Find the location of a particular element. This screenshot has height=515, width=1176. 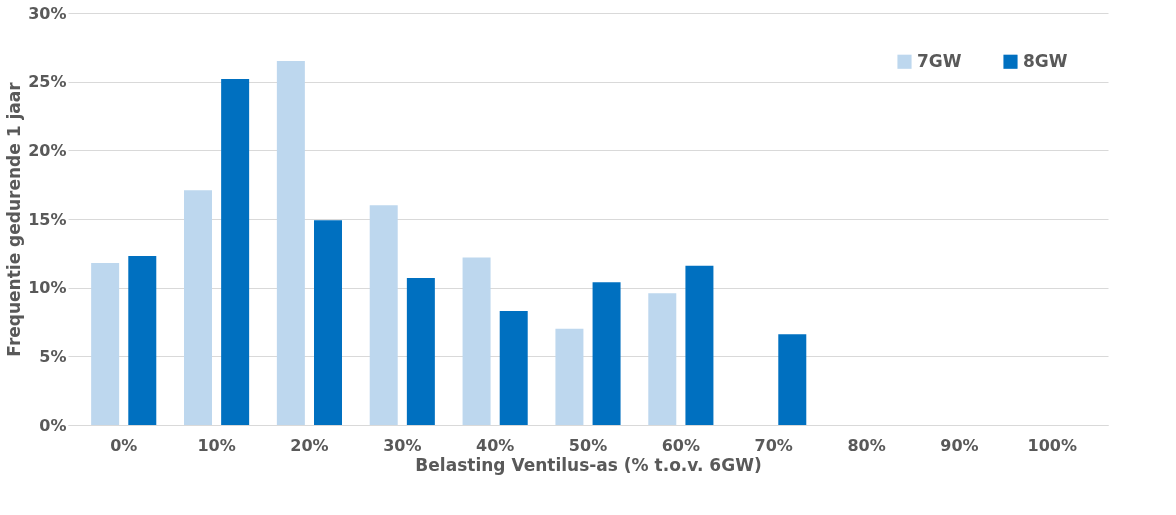

x-tick-label: 70% is located at coordinates (773, 445).